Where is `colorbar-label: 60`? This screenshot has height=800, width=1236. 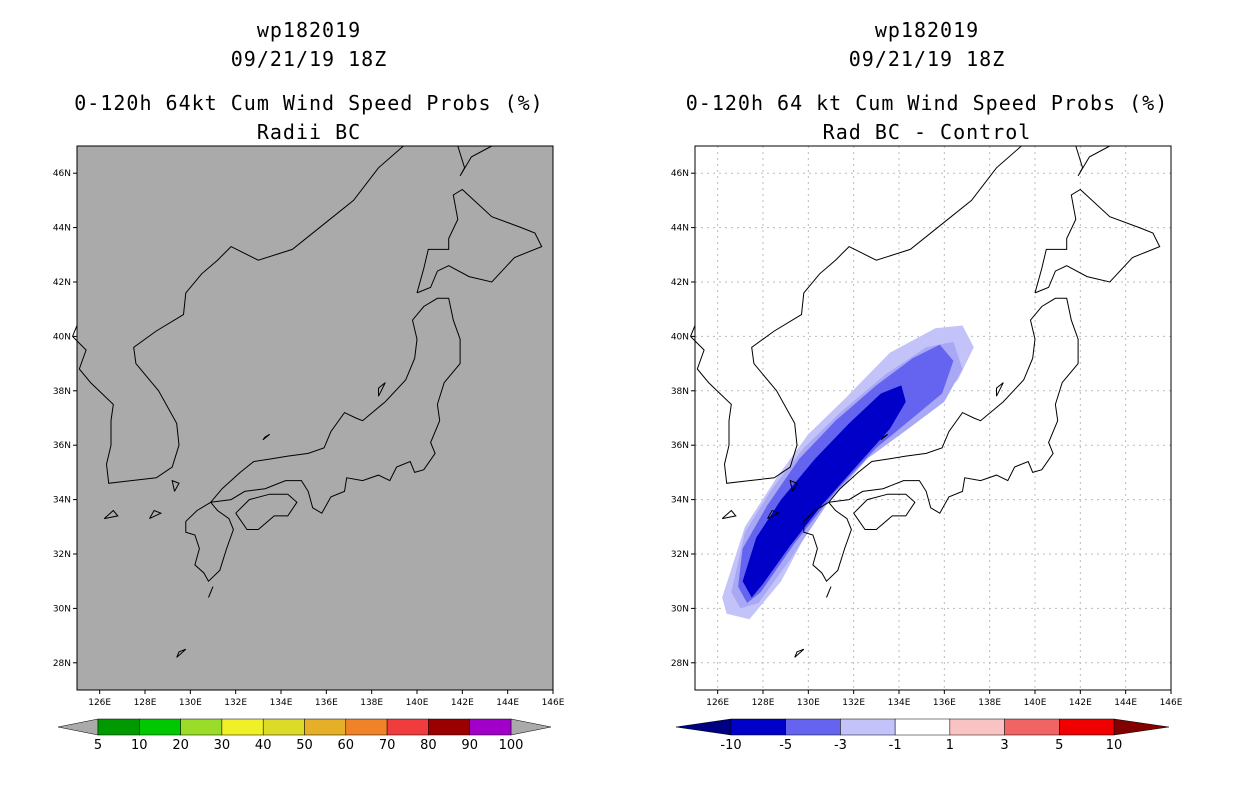
colorbar-label: 60 is located at coordinates (346, 745).